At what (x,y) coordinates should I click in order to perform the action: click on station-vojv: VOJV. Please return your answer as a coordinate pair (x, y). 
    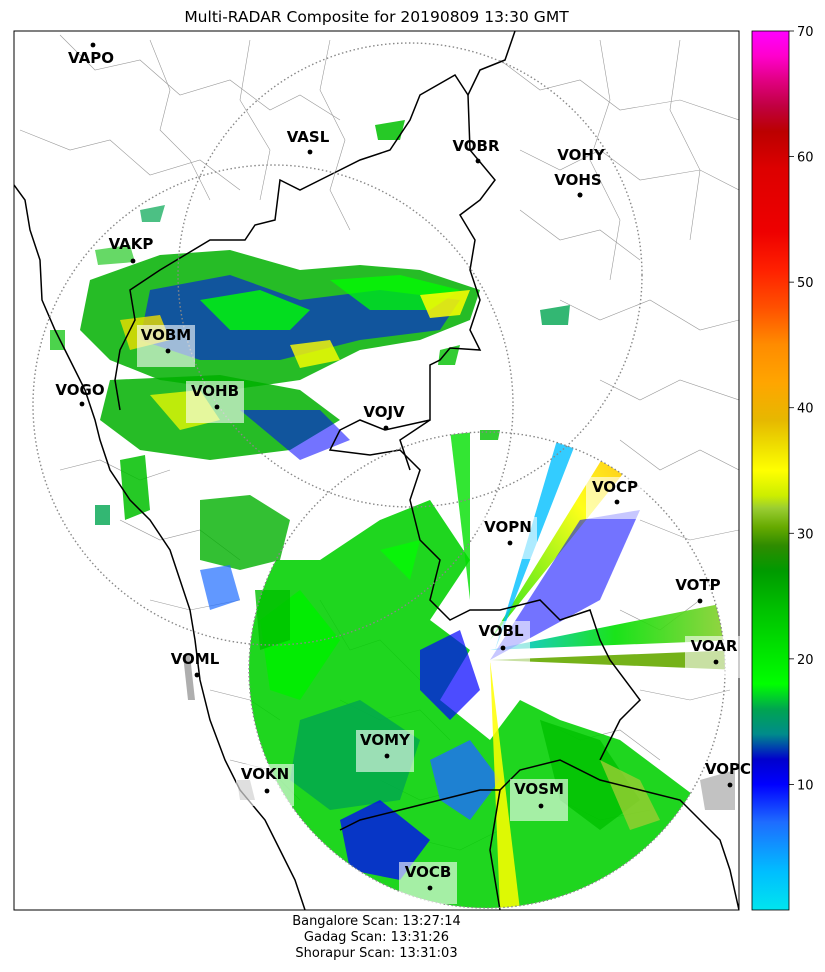
    Looking at the image, I should click on (384, 417).